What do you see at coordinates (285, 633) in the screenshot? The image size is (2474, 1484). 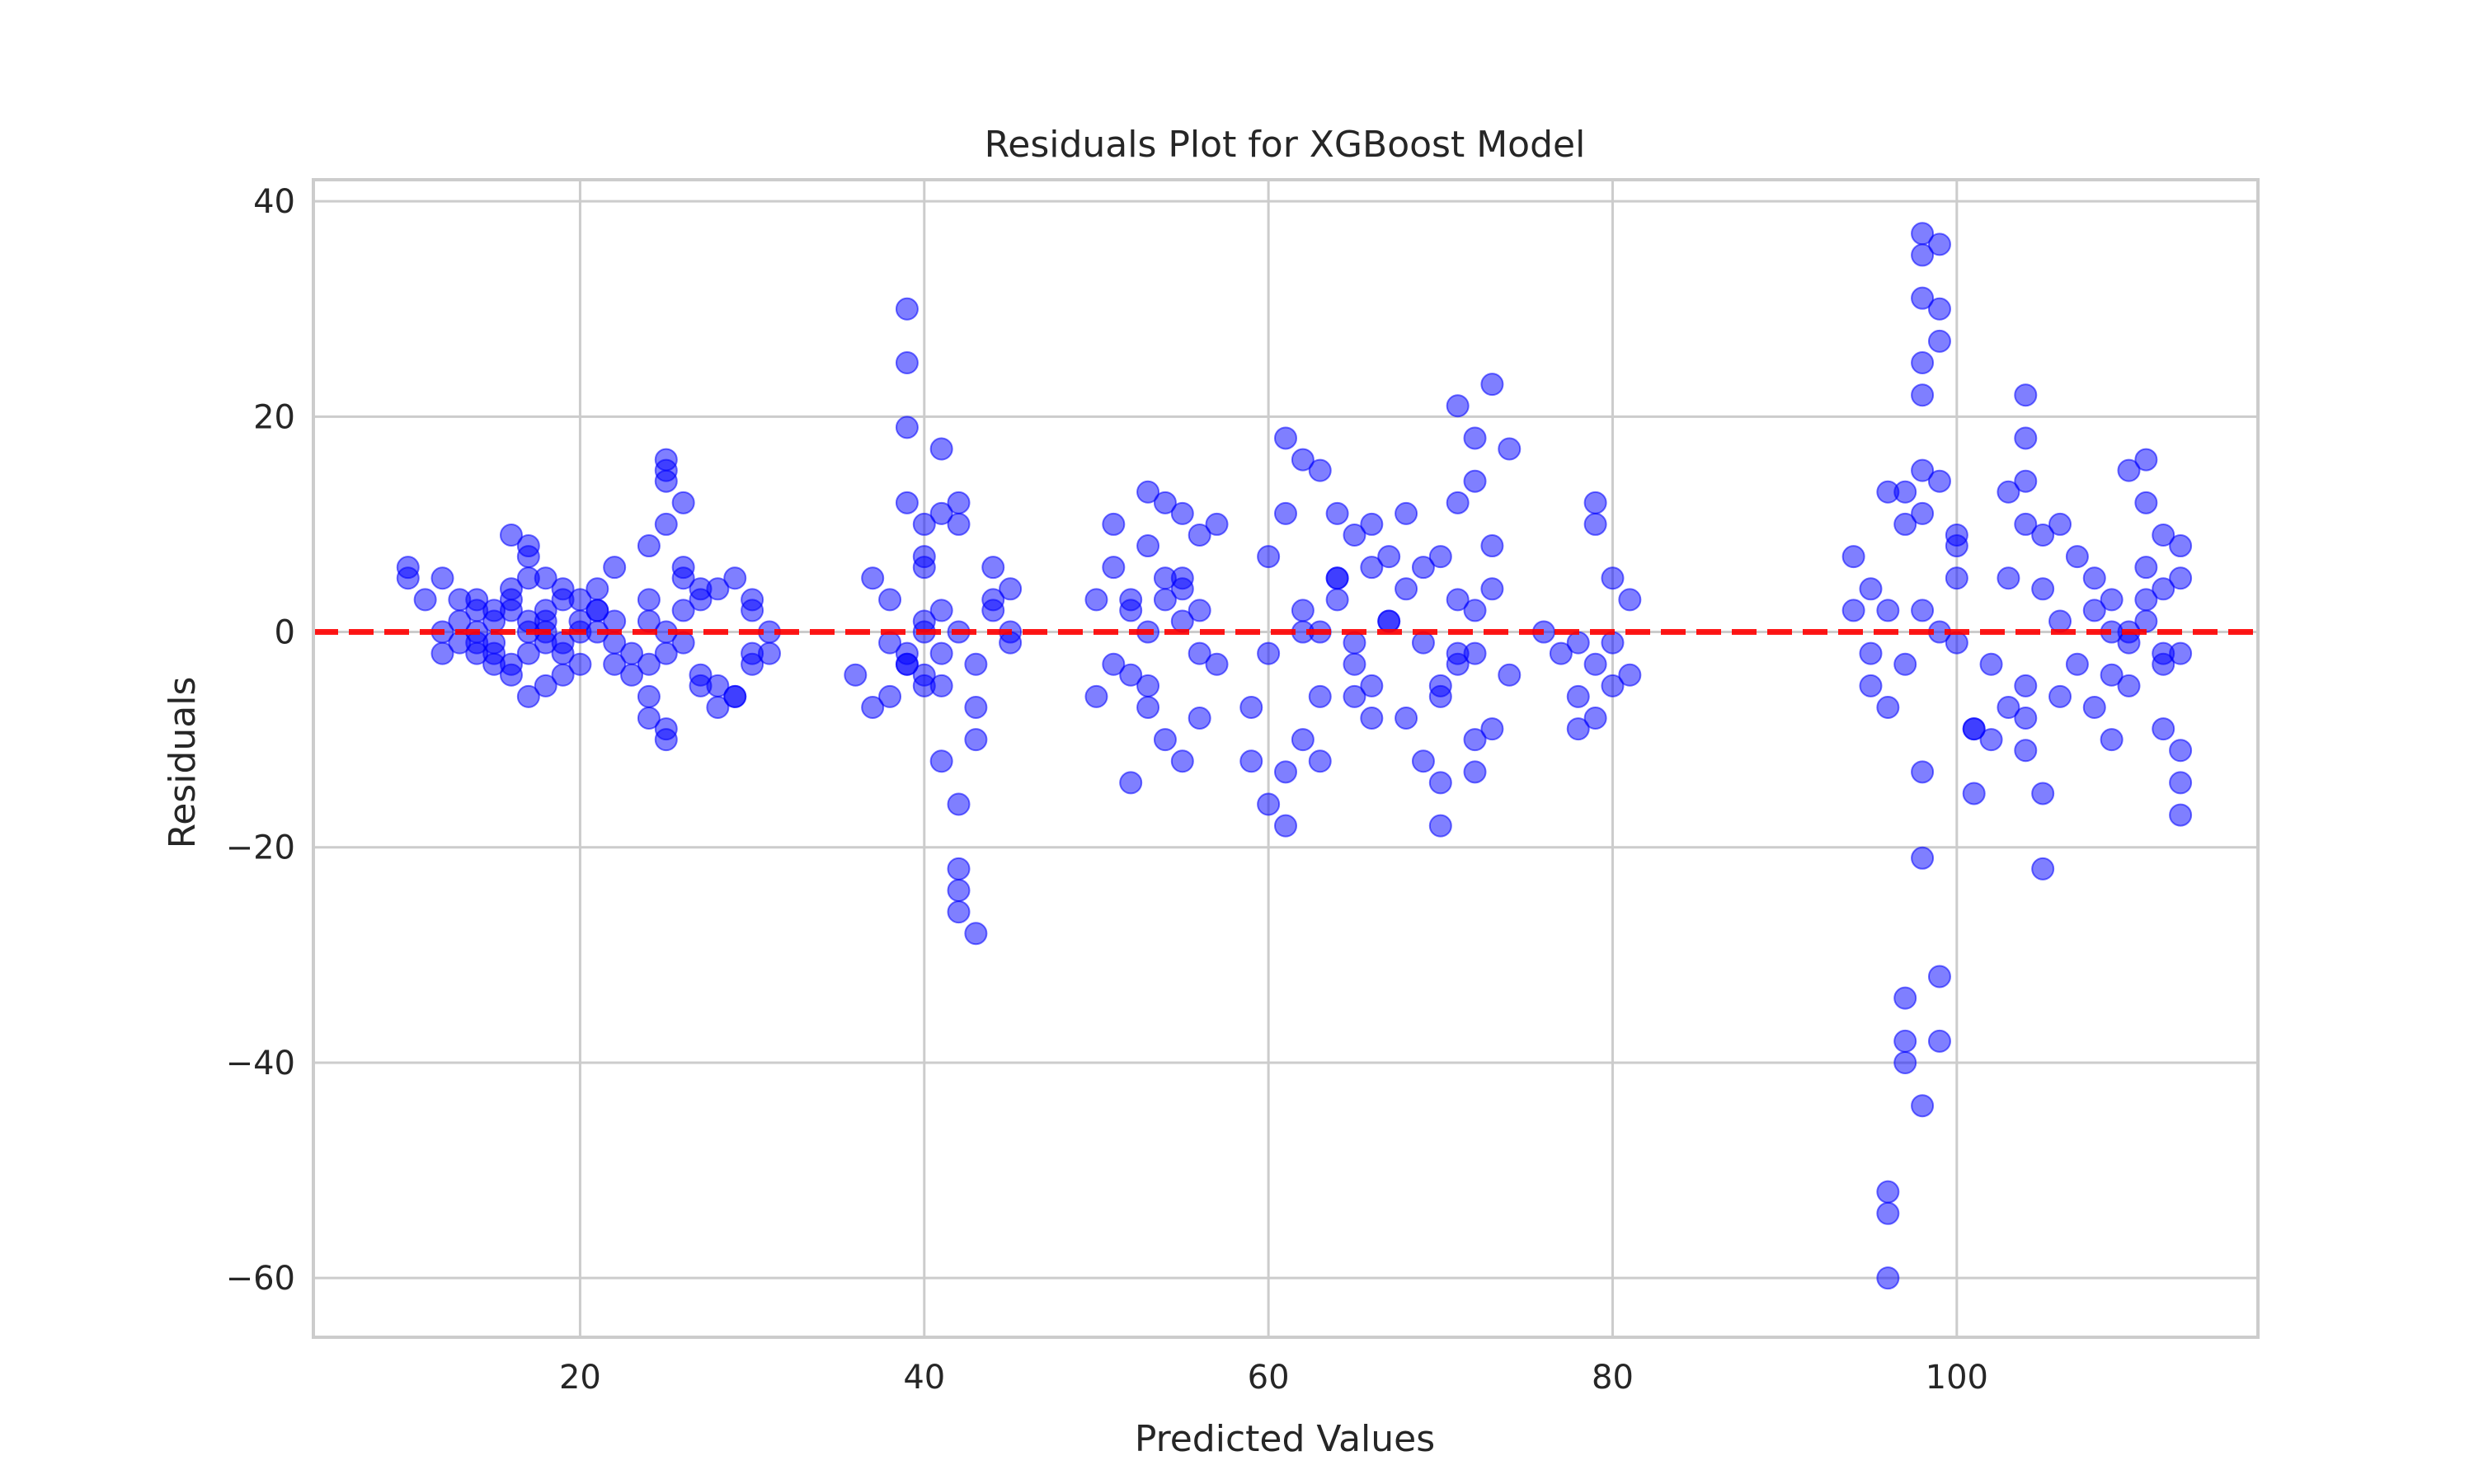 I see `y-tick-label: 0` at bounding box center [285, 633].